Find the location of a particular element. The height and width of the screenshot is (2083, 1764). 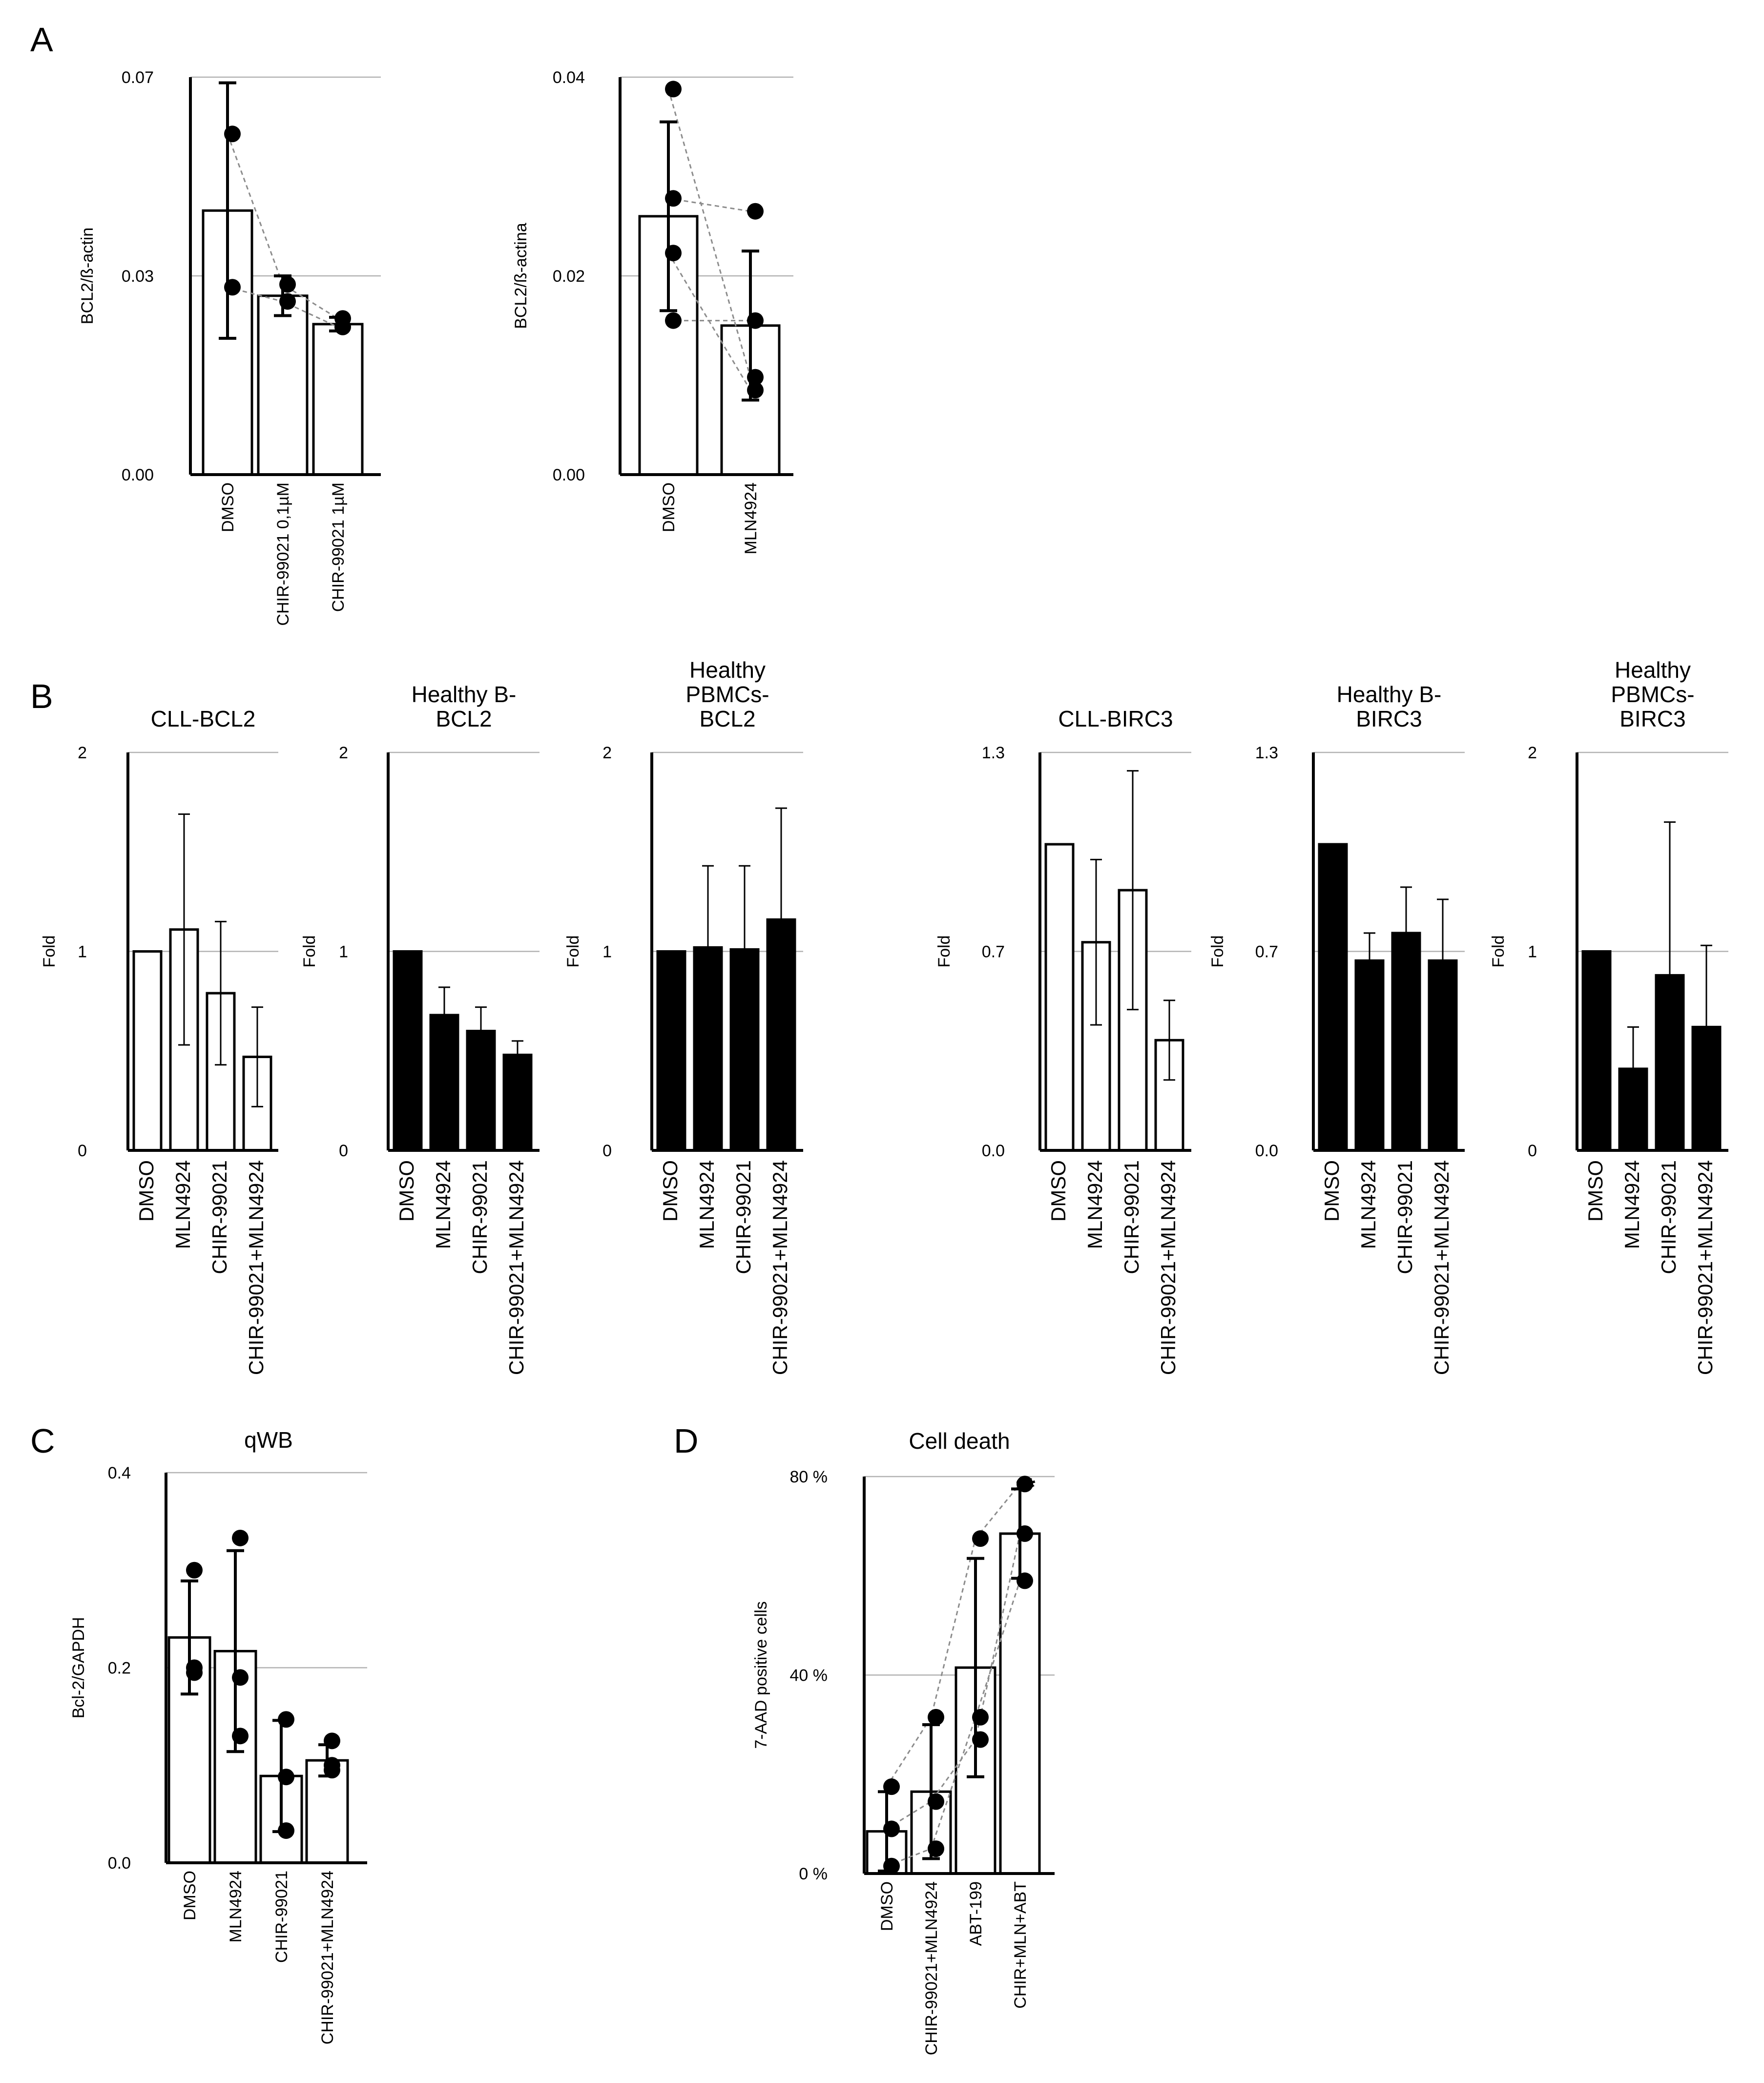

y-tick-label: 0.02 is located at coordinates (569, 276).